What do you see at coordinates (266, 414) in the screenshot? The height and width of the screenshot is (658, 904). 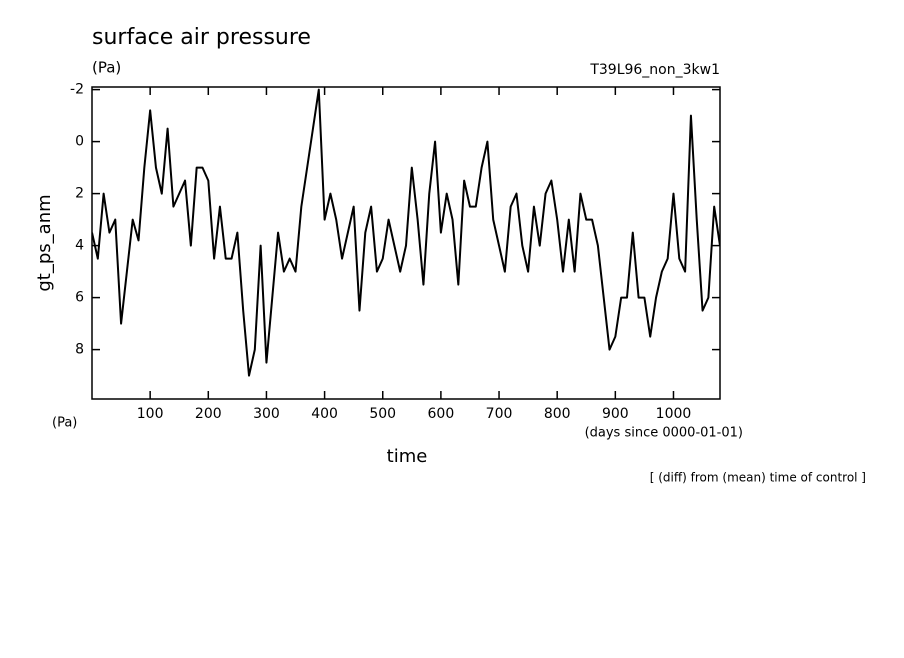 I see `x-tick-label: 300` at bounding box center [266, 414].